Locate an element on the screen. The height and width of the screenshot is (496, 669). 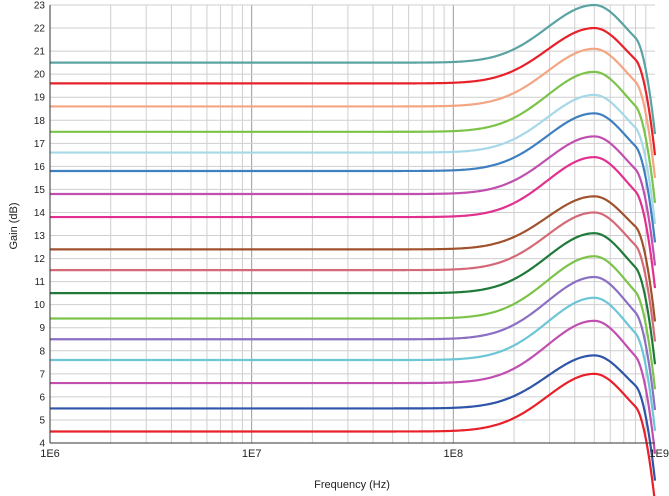
y-axis-label: Gain (dB) is located at coordinates (14, 225).